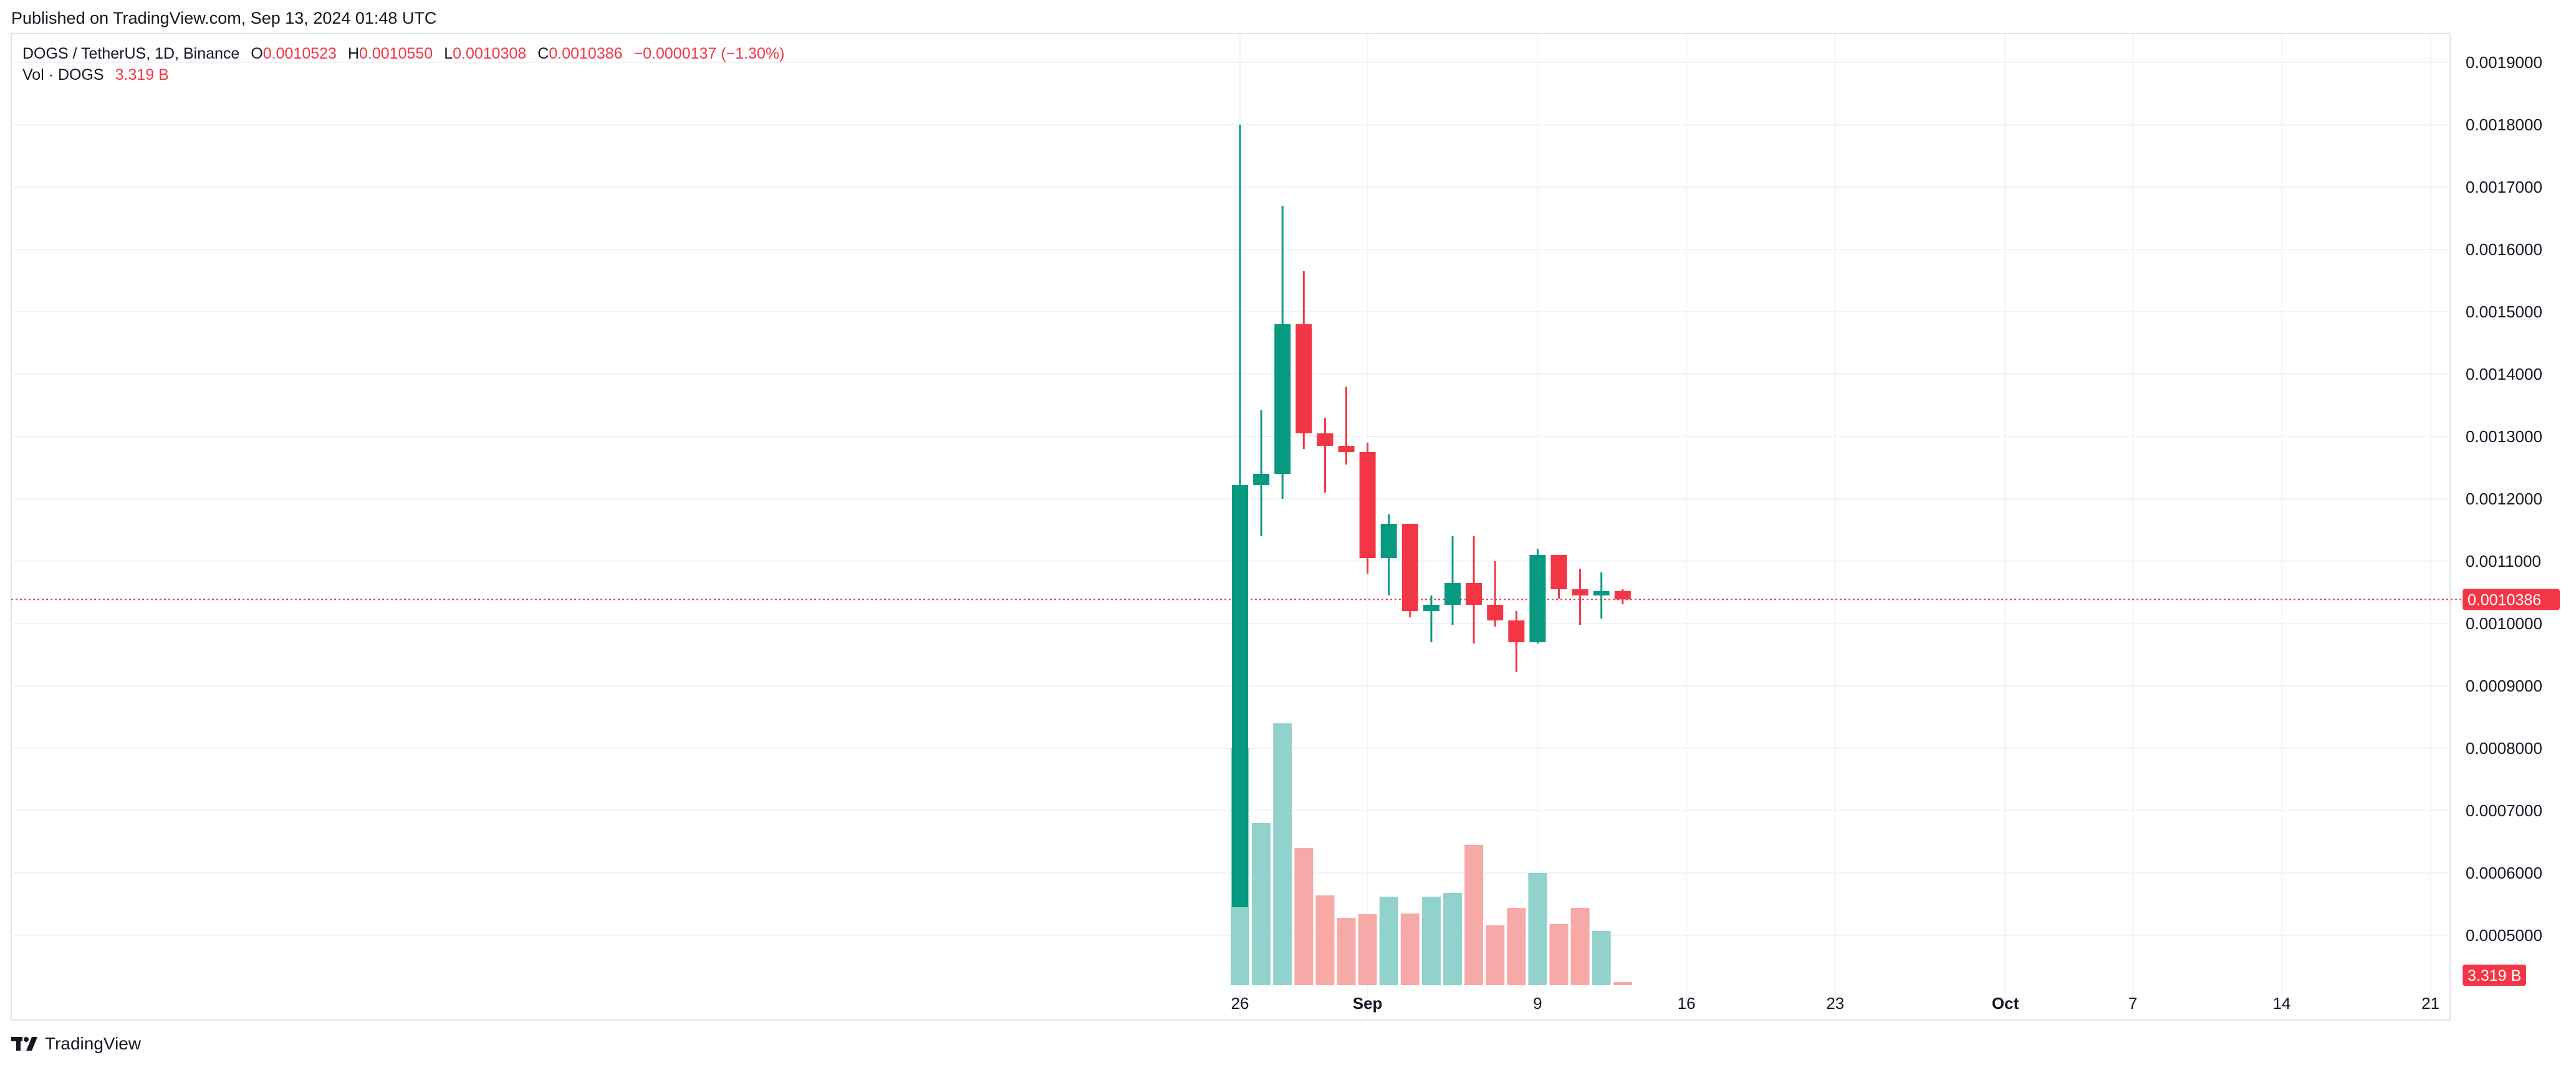 Image resolution: width=2576 pixels, height=1065 pixels. Describe the element at coordinates (131, 53) in the screenshot. I see `legend-symbol: DOGS / TetherUS, 1D, Binance` at that location.